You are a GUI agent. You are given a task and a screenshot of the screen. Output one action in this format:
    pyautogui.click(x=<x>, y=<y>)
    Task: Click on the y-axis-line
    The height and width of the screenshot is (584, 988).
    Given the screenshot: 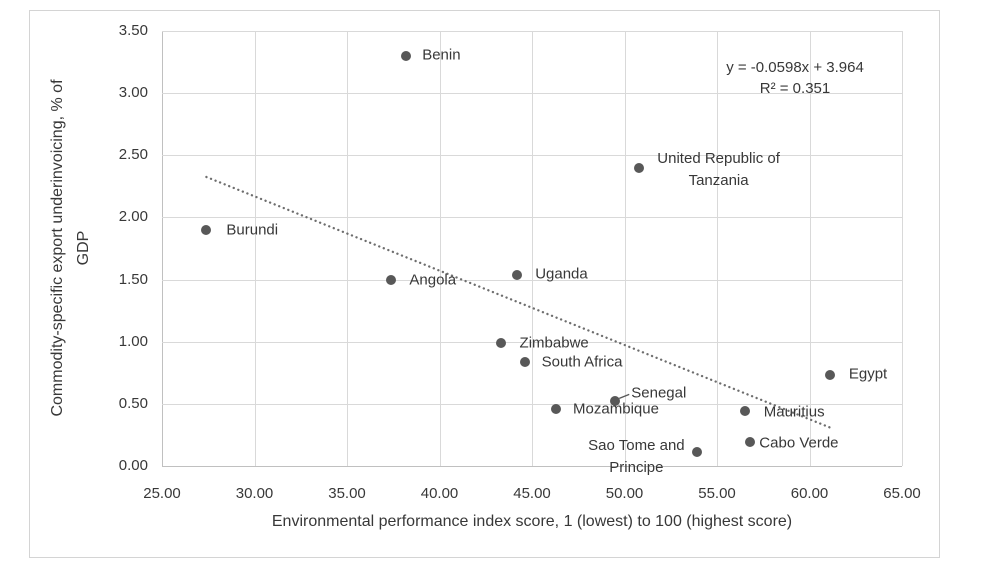 What is the action you would take?
    pyautogui.click(x=162, y=248)
    